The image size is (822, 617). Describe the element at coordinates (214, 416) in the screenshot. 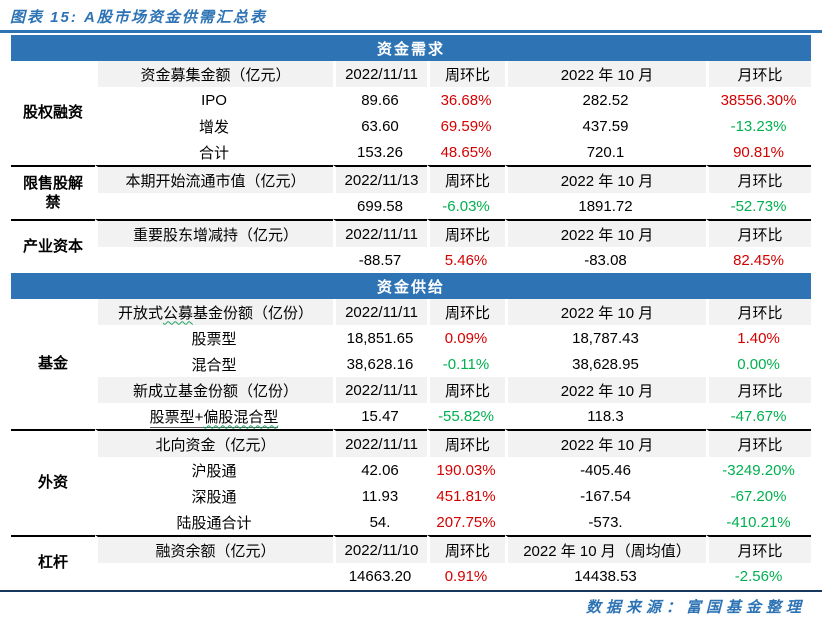

I see `row-name-cell: 股票型+偏股混合型` at that location.